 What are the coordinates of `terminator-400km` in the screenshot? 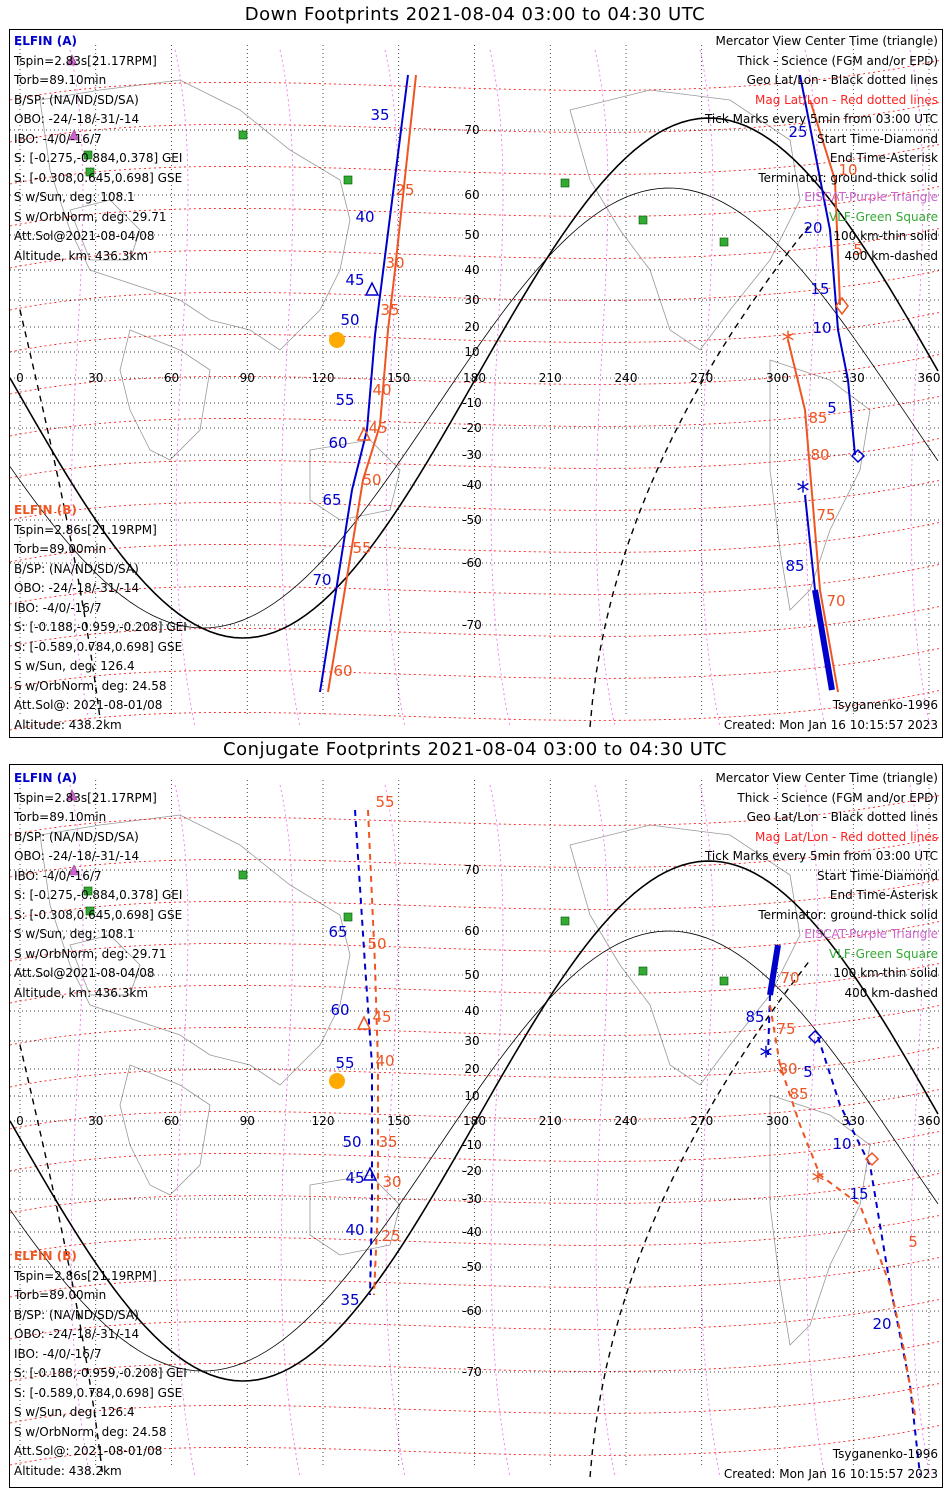 It's located at (699, 476).